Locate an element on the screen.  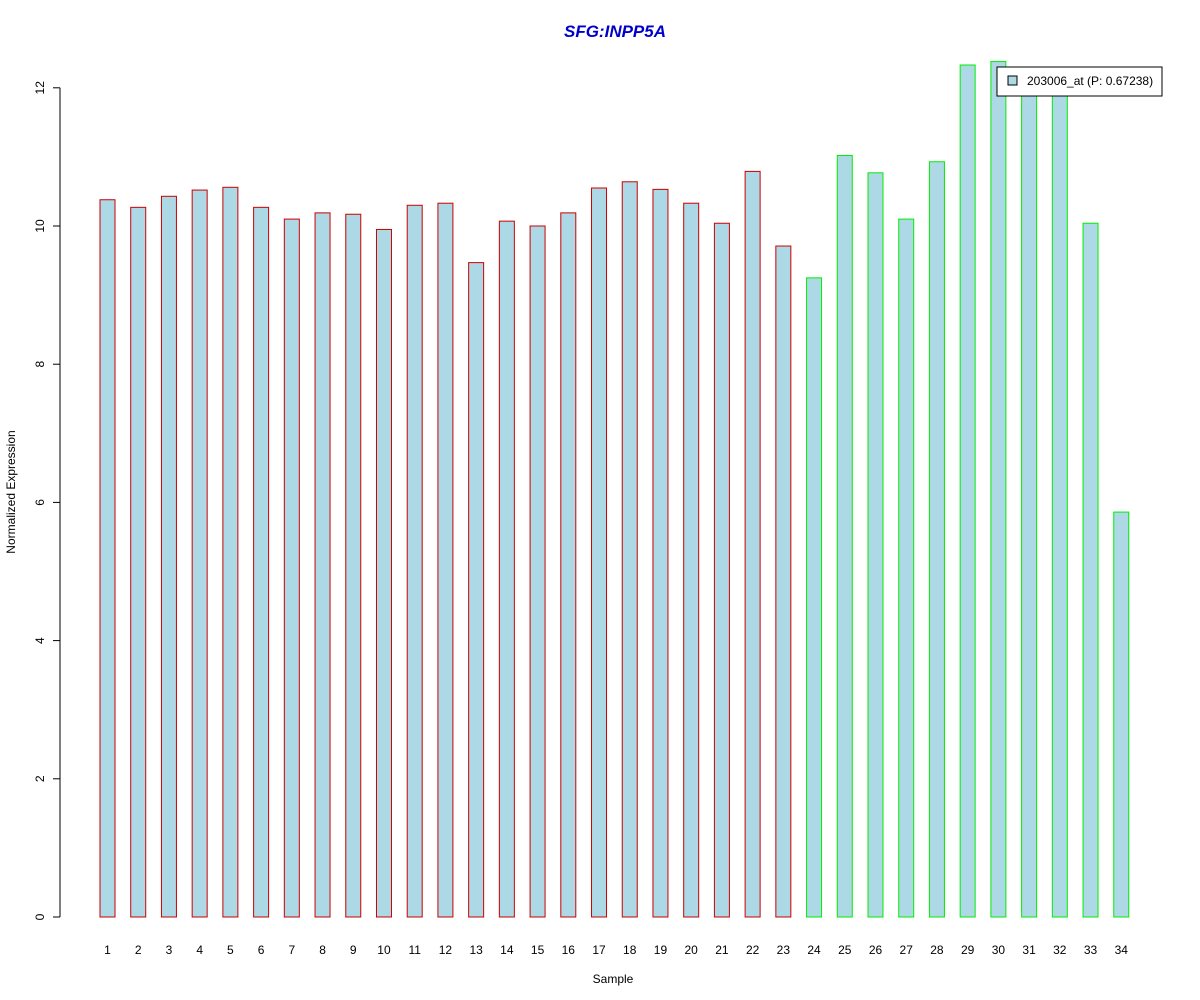
x-axis-tick-label: 31 is located at coordinates (1029, 950).